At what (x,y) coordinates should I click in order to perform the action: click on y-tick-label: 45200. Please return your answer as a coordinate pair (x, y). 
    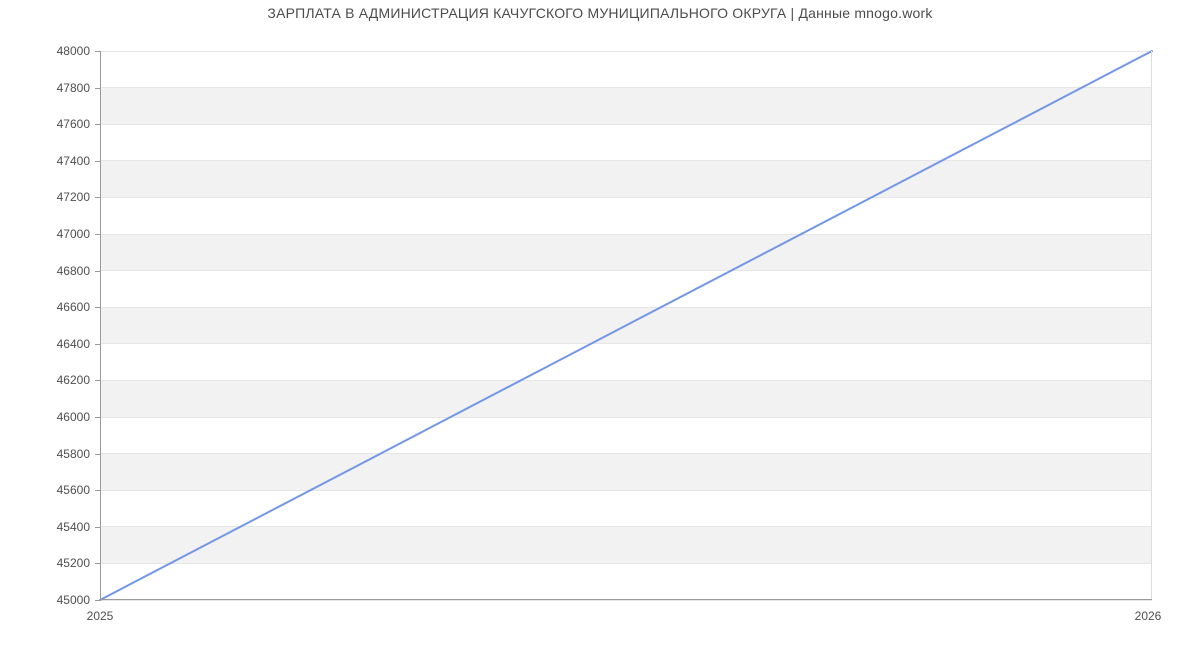
    Looking at the image, I should click on (73, 563).